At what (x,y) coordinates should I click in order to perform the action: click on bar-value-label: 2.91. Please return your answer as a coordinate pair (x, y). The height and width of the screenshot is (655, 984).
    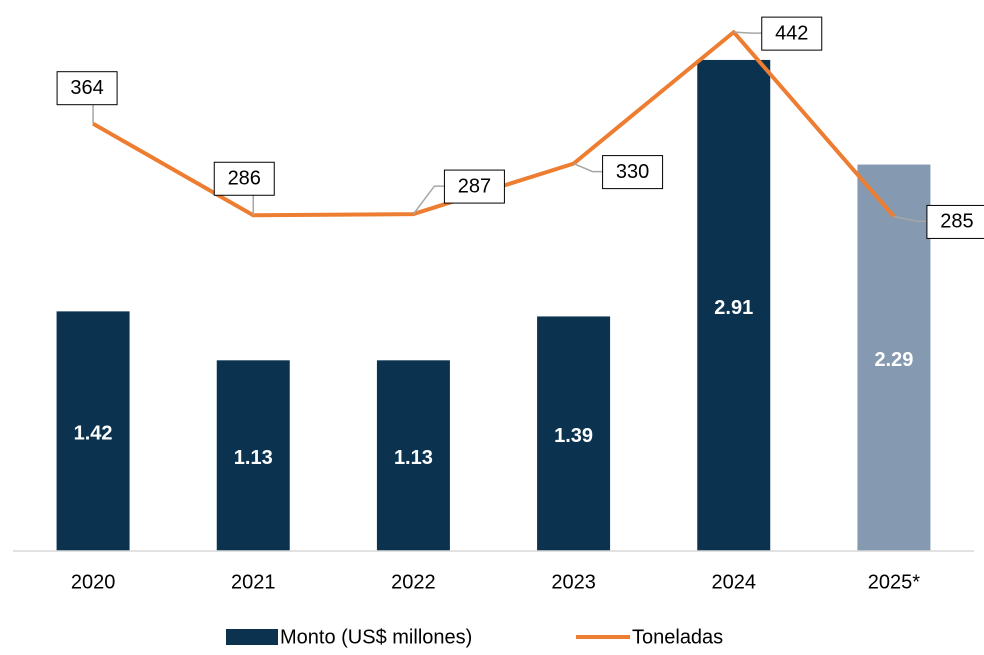
    Looking at the image, I should click on (733, 308).